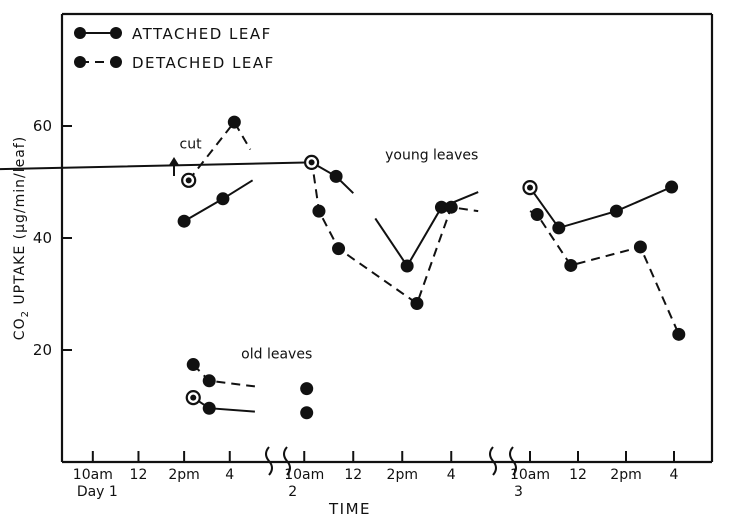  I want to click on legend-entry-attached: ATTACHED LEAF, so click(173, 34).